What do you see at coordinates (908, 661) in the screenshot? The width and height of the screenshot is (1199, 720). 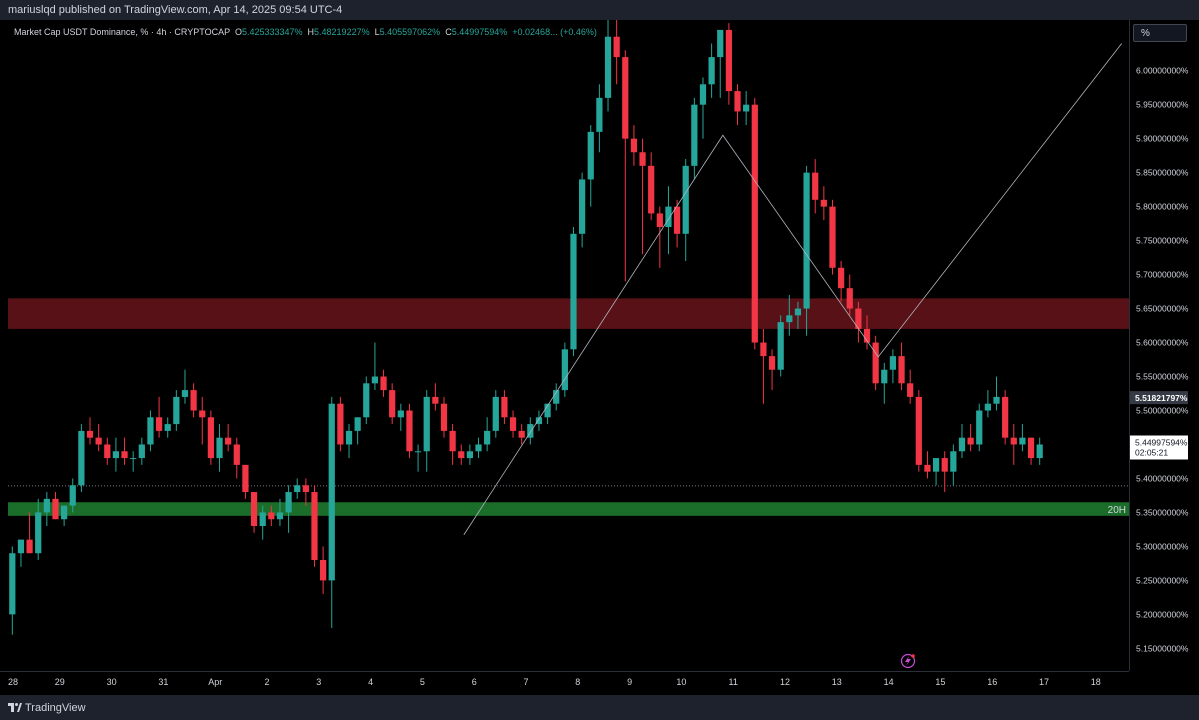 I see `lightning-marker-icon` at bounding box center [908, 661].